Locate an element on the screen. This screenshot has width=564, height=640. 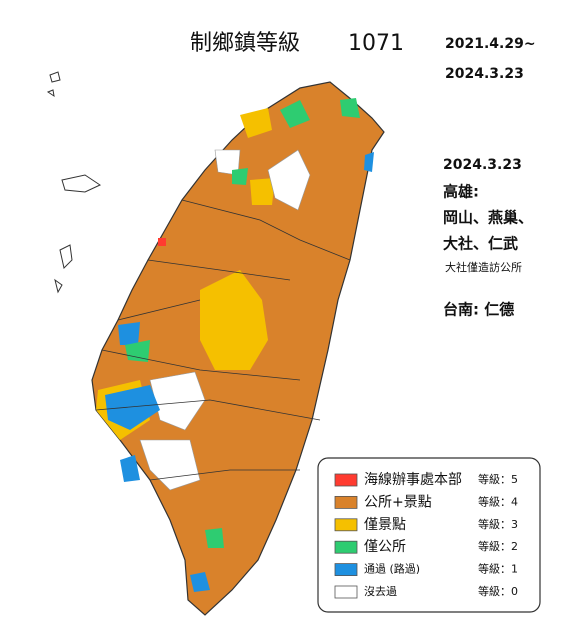
note: 岡山、燕巢、 is located at coordinates (488, 218).